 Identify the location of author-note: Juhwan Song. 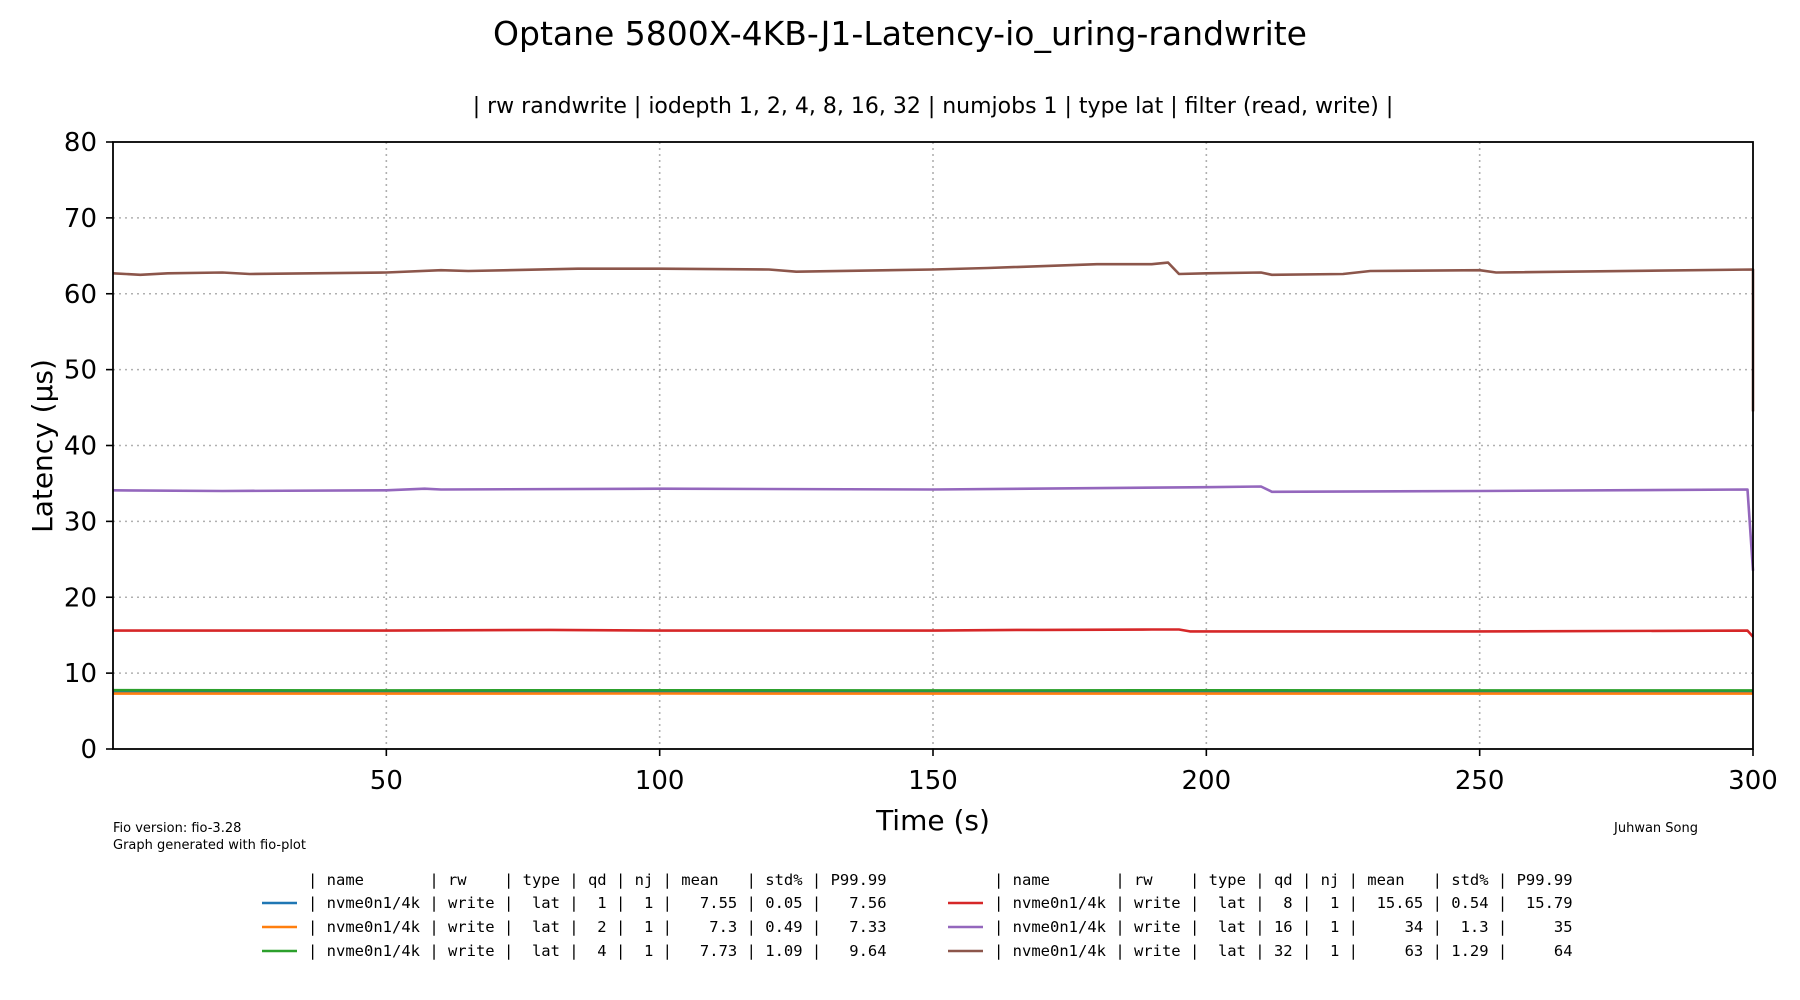
(1655, 828).